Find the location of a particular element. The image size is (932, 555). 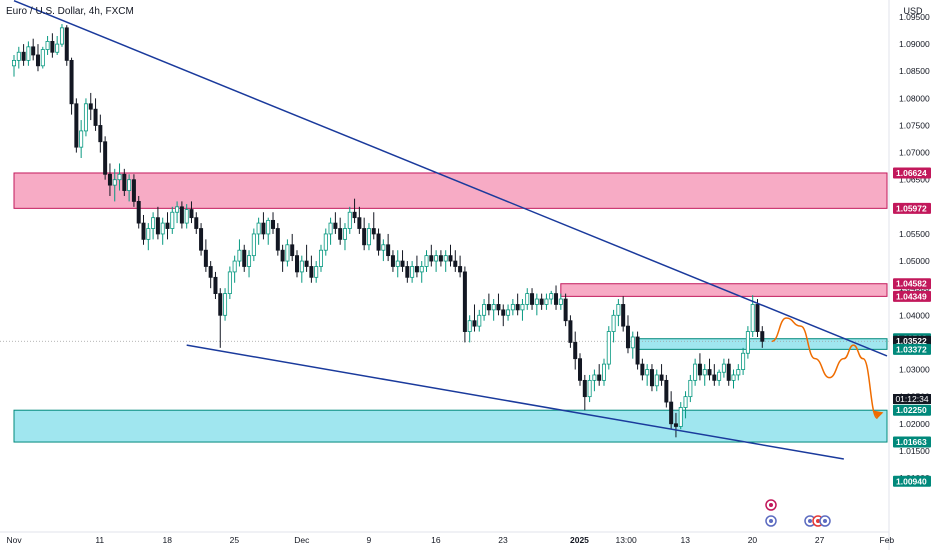

currency-label: USD is located at coordinates (913, 11).